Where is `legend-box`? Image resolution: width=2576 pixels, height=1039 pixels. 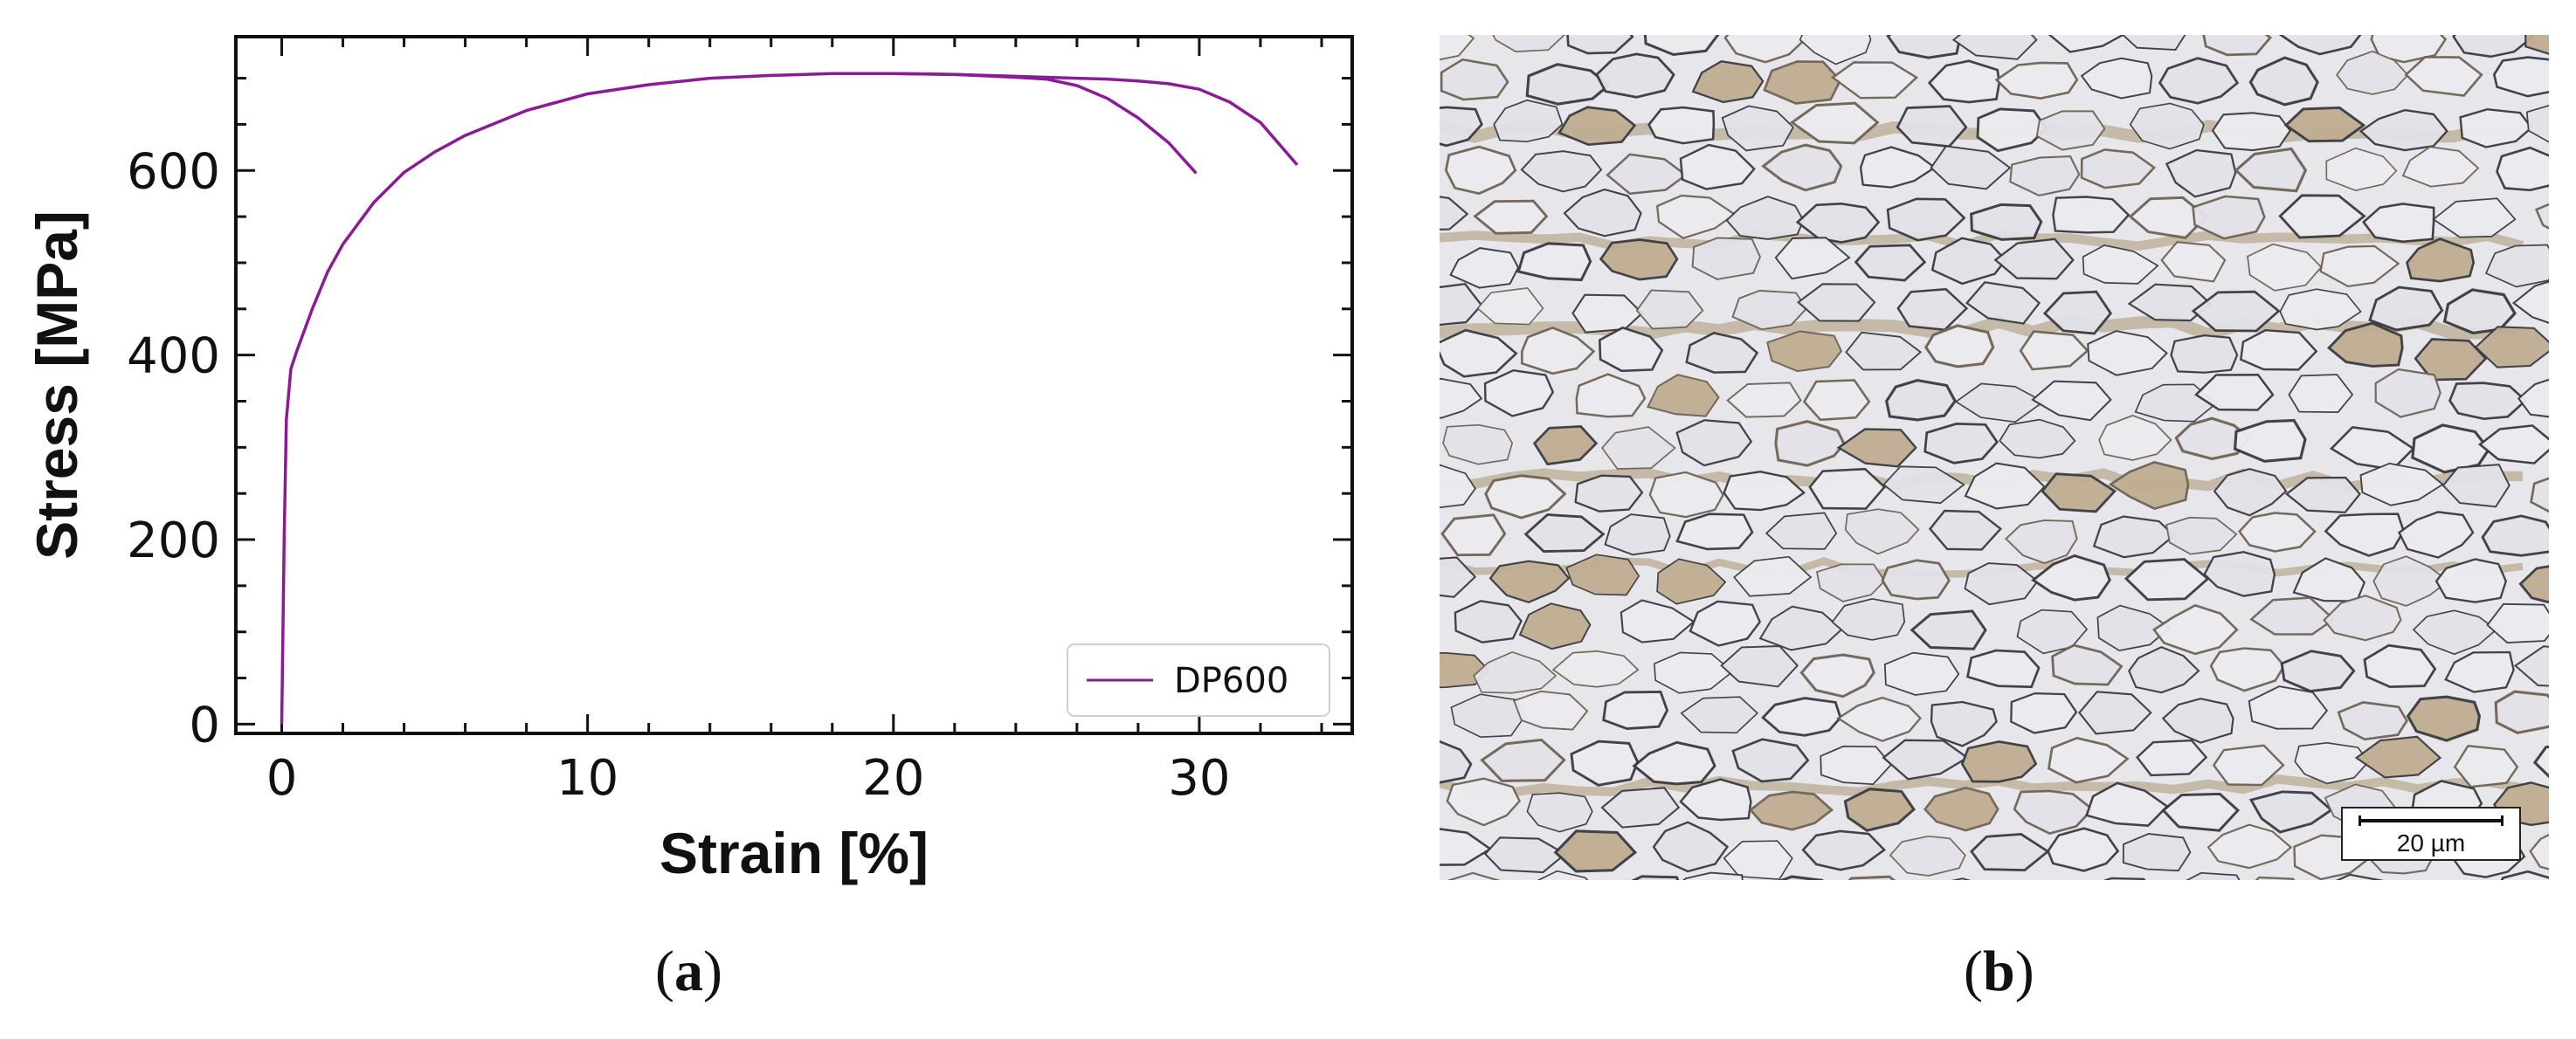 legend-box is located at coordinates (1198, 680).